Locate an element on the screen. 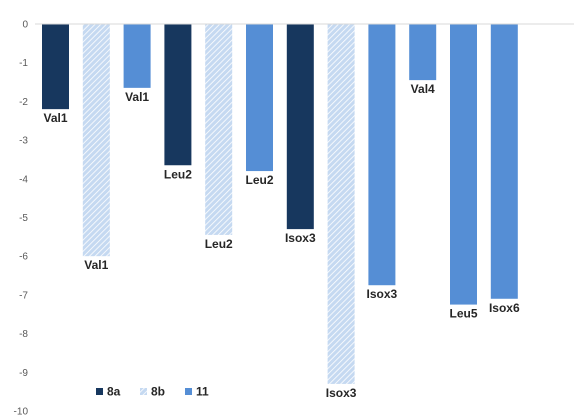 The height and width of the screenshot is (417, 574). legend-label: 8a is located at coordinates (114, 392).